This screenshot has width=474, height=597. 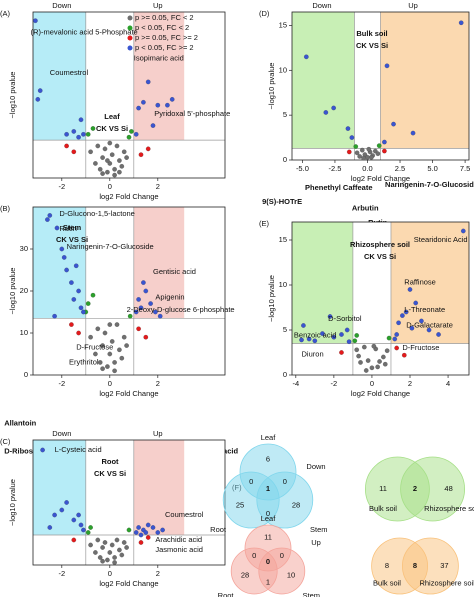 I want to click on annotation: Raffinose, so click(x=420, y=281).